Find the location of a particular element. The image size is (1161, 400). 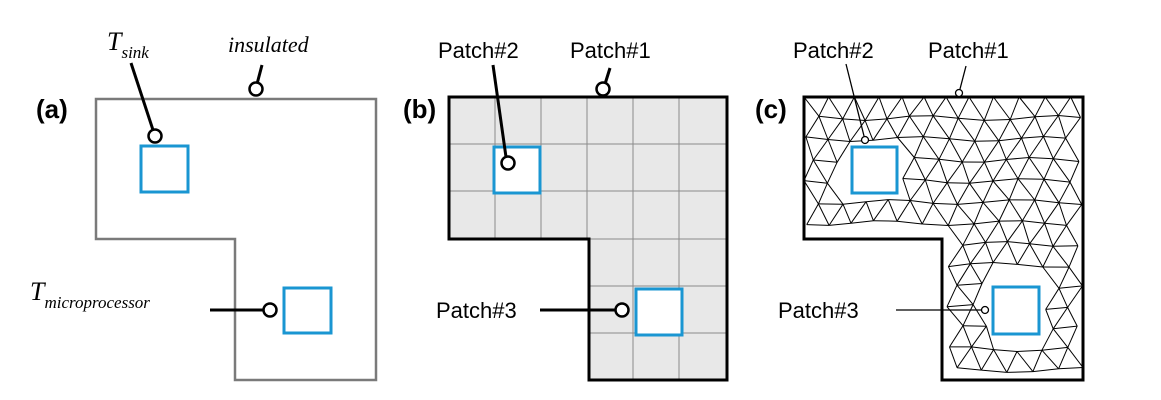

patch3-marker is located at coordinates (985, 310).